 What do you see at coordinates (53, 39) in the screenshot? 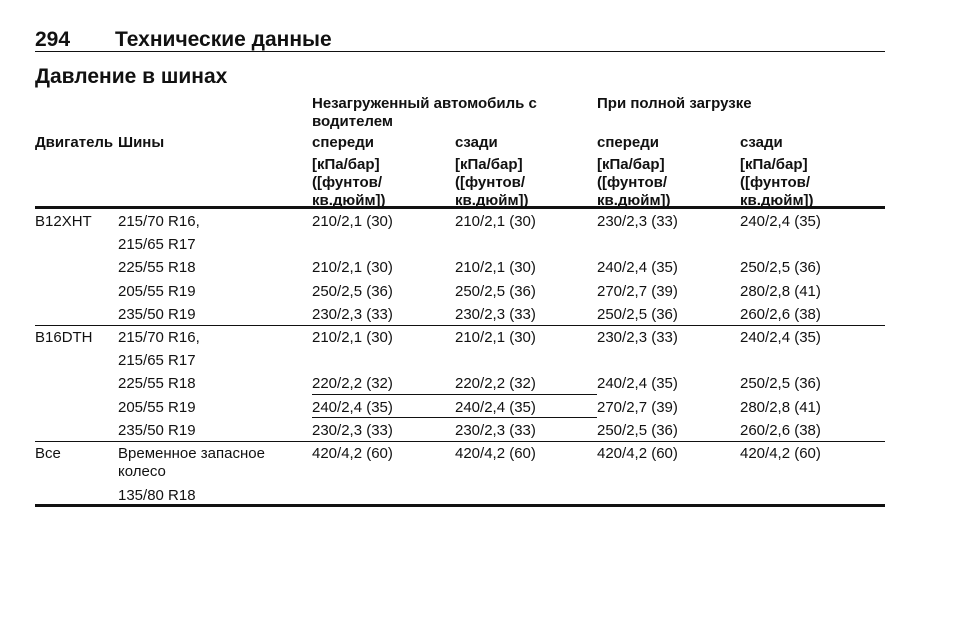
I see `page-number: 294` at bounding box center [53, 39].